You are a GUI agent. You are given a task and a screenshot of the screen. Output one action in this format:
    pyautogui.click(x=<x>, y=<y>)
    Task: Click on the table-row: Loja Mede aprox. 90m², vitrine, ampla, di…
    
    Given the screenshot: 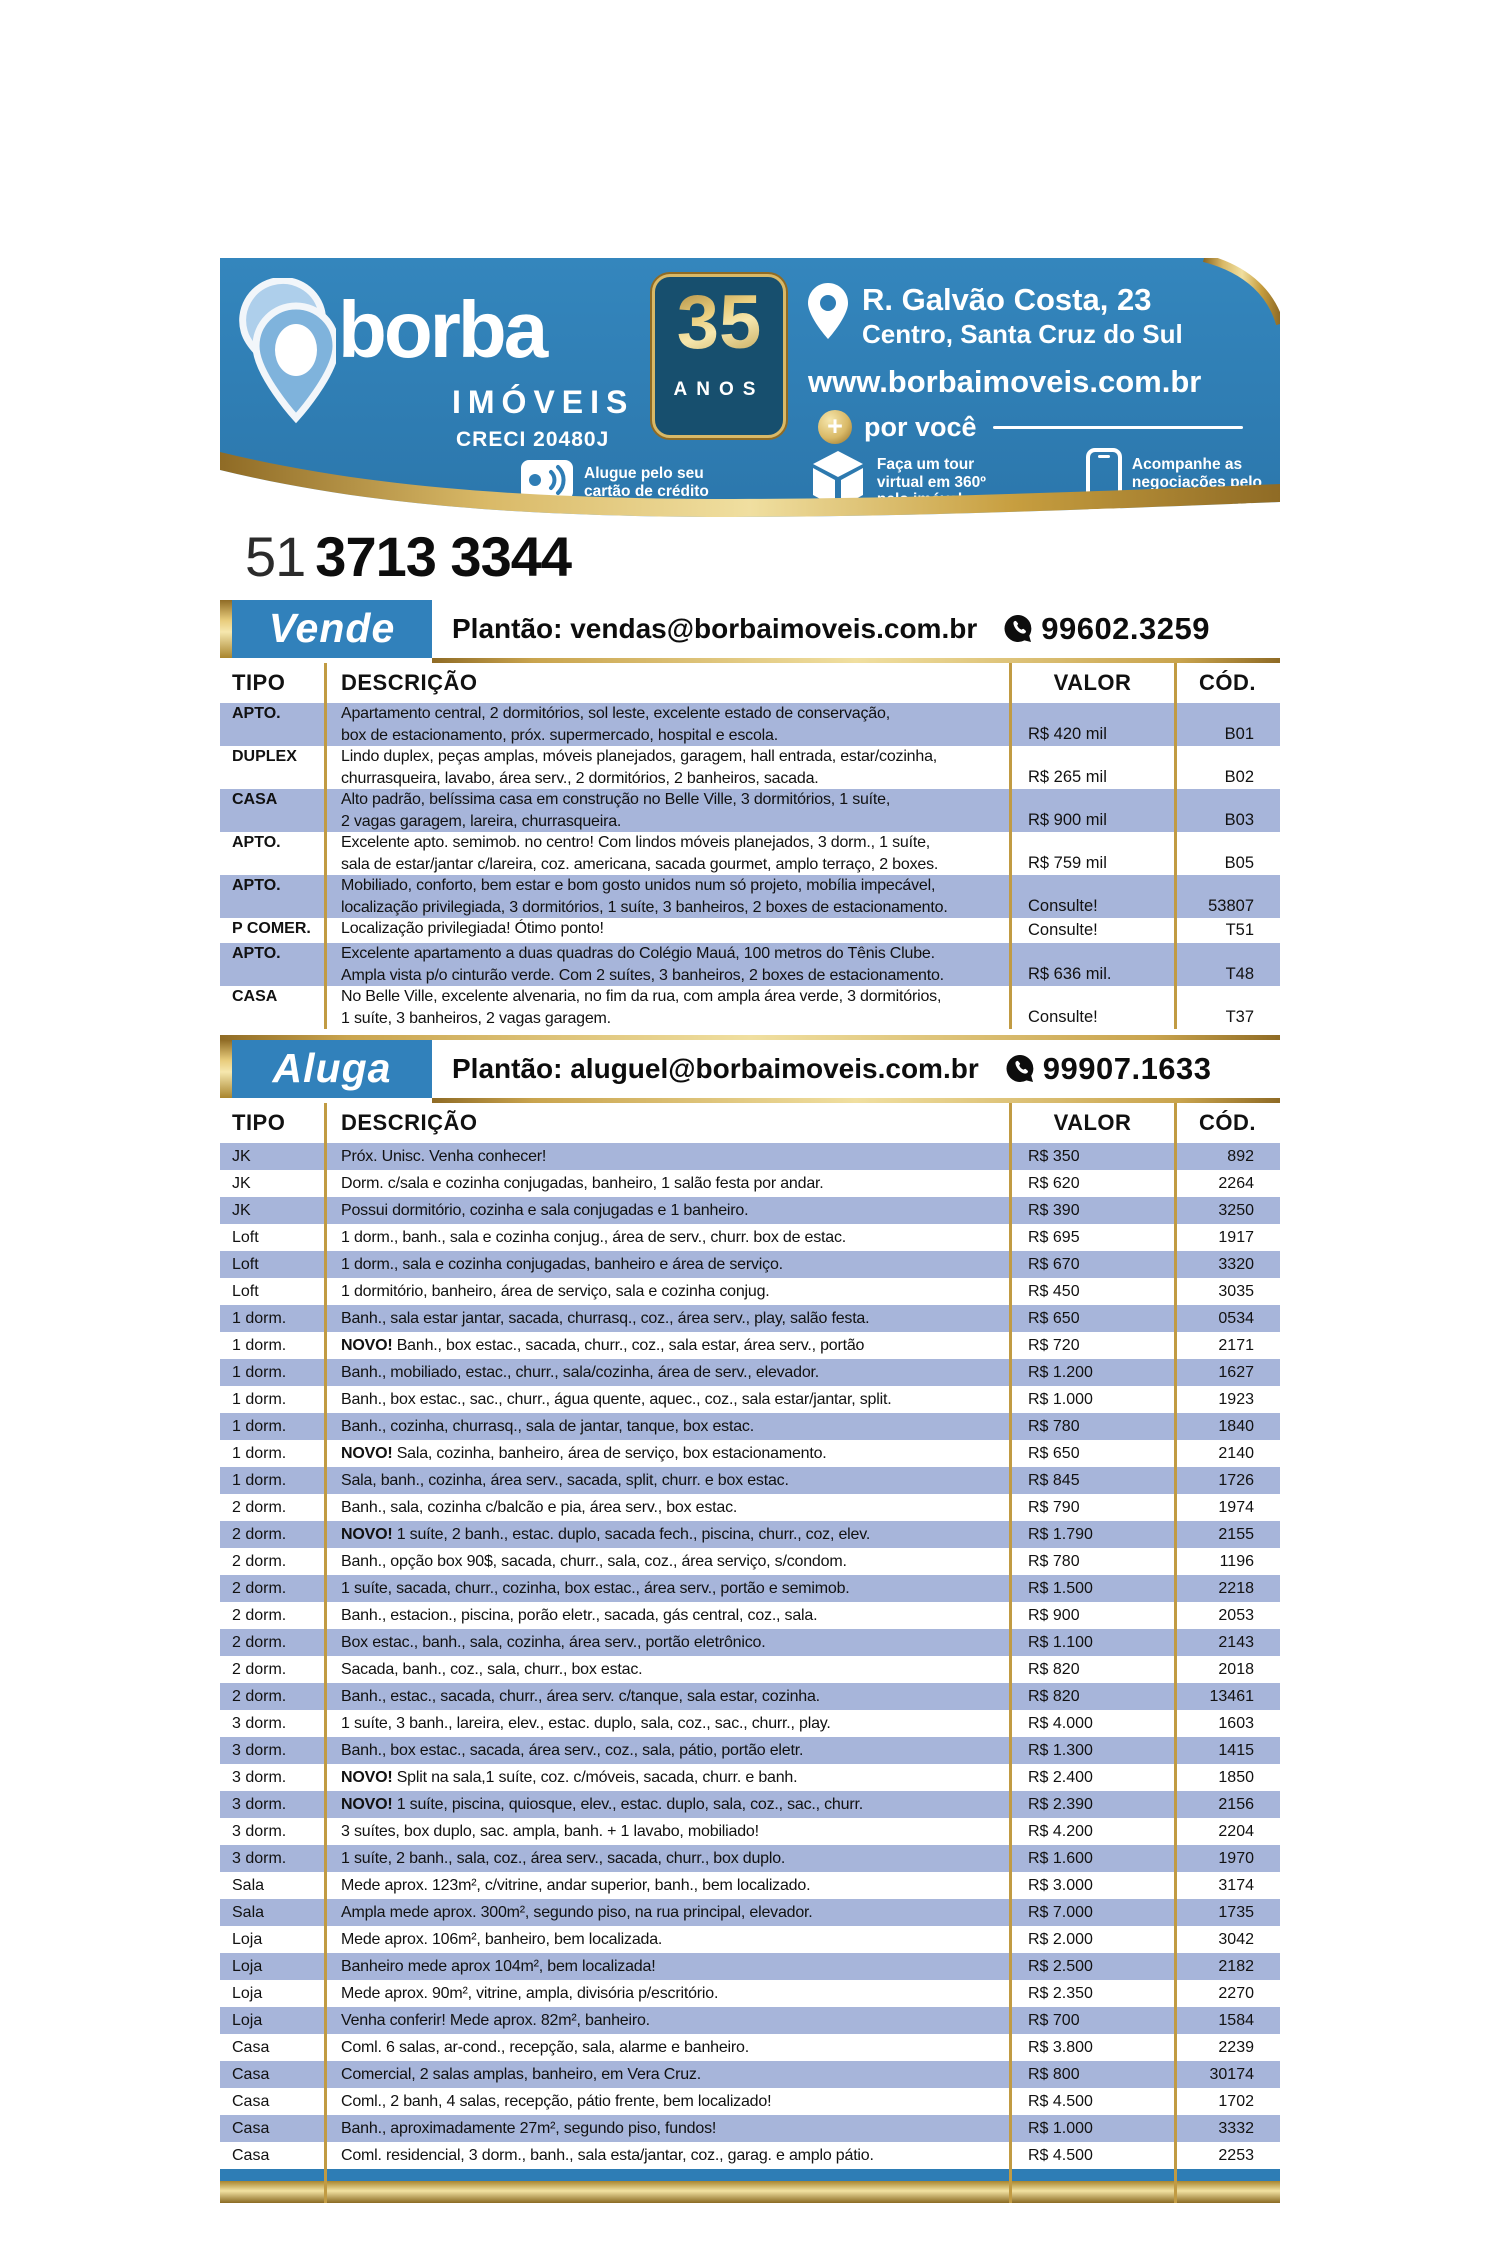 What is the action you would take?
    pyautogui.click(x=750, y=1993)
    